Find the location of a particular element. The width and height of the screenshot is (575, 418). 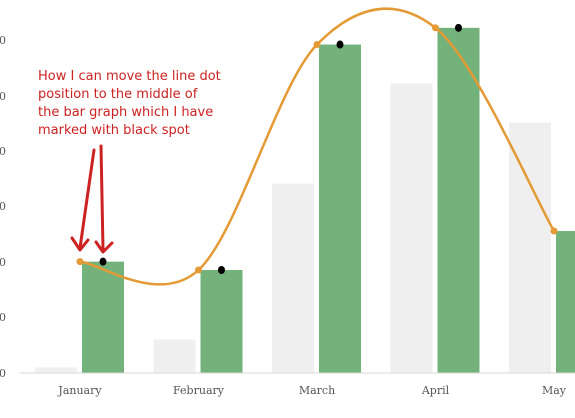

x-tick-label: March is located at coordinates (317, 390).